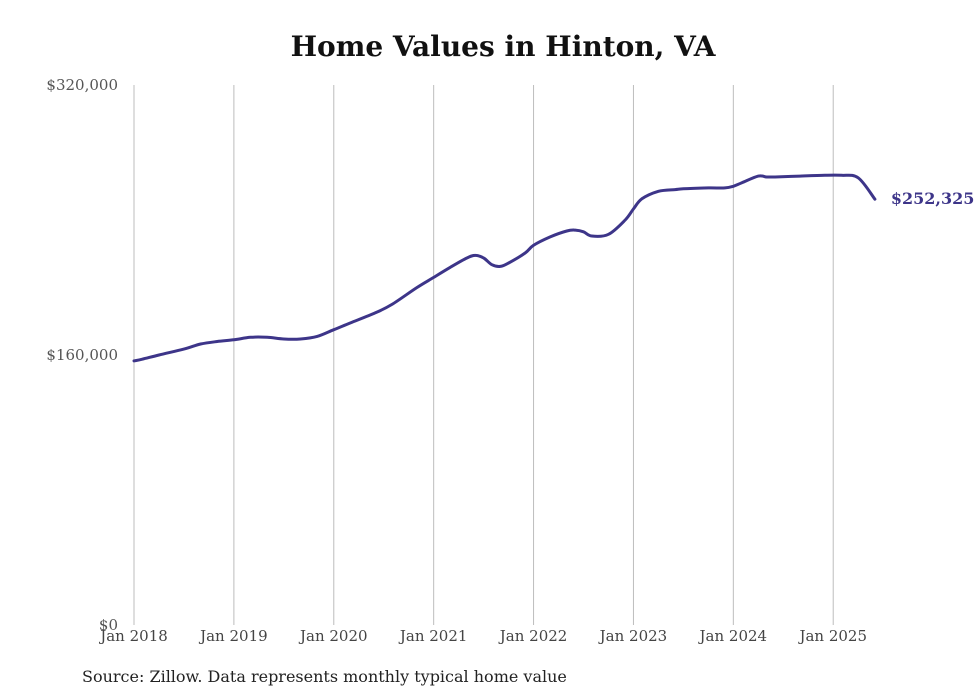 This screenshot has height=699, width=980. Describe the element at coordinates (233, 636) in the screenshot. I see `x-tick-label: Jan 2019` at that location.